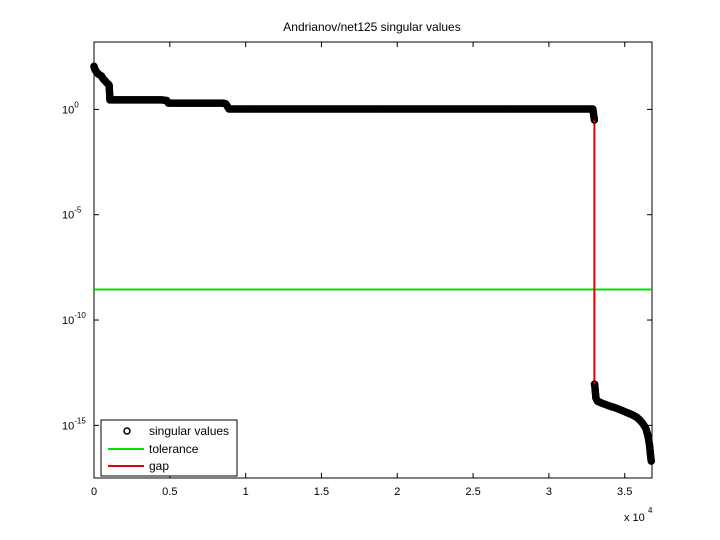 This screenshot has width=720, height=540. Describe the element at coordinates (70, 108) in the screenshot. I see `y-tick-label: 10⁰` at that location.